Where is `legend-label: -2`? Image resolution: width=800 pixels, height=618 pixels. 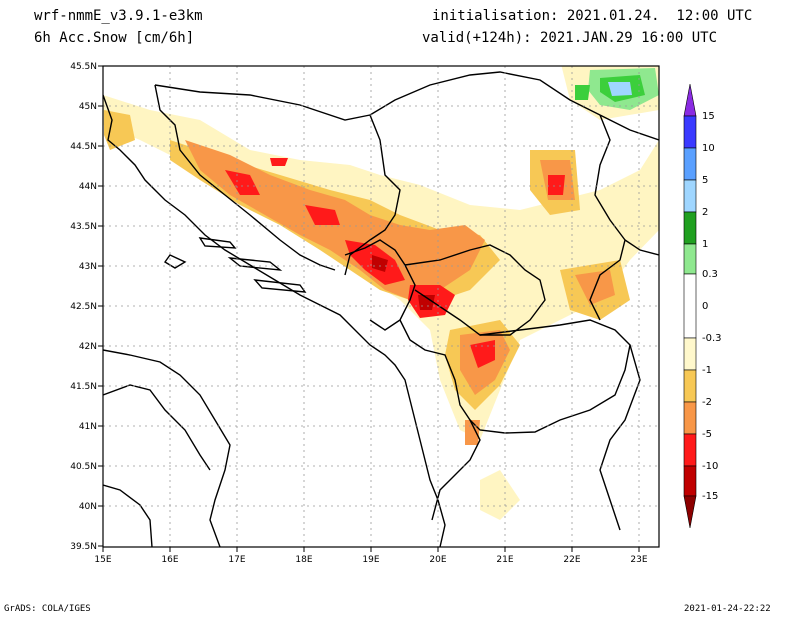
legend-label: -2 is located at coordinates (707, 402).